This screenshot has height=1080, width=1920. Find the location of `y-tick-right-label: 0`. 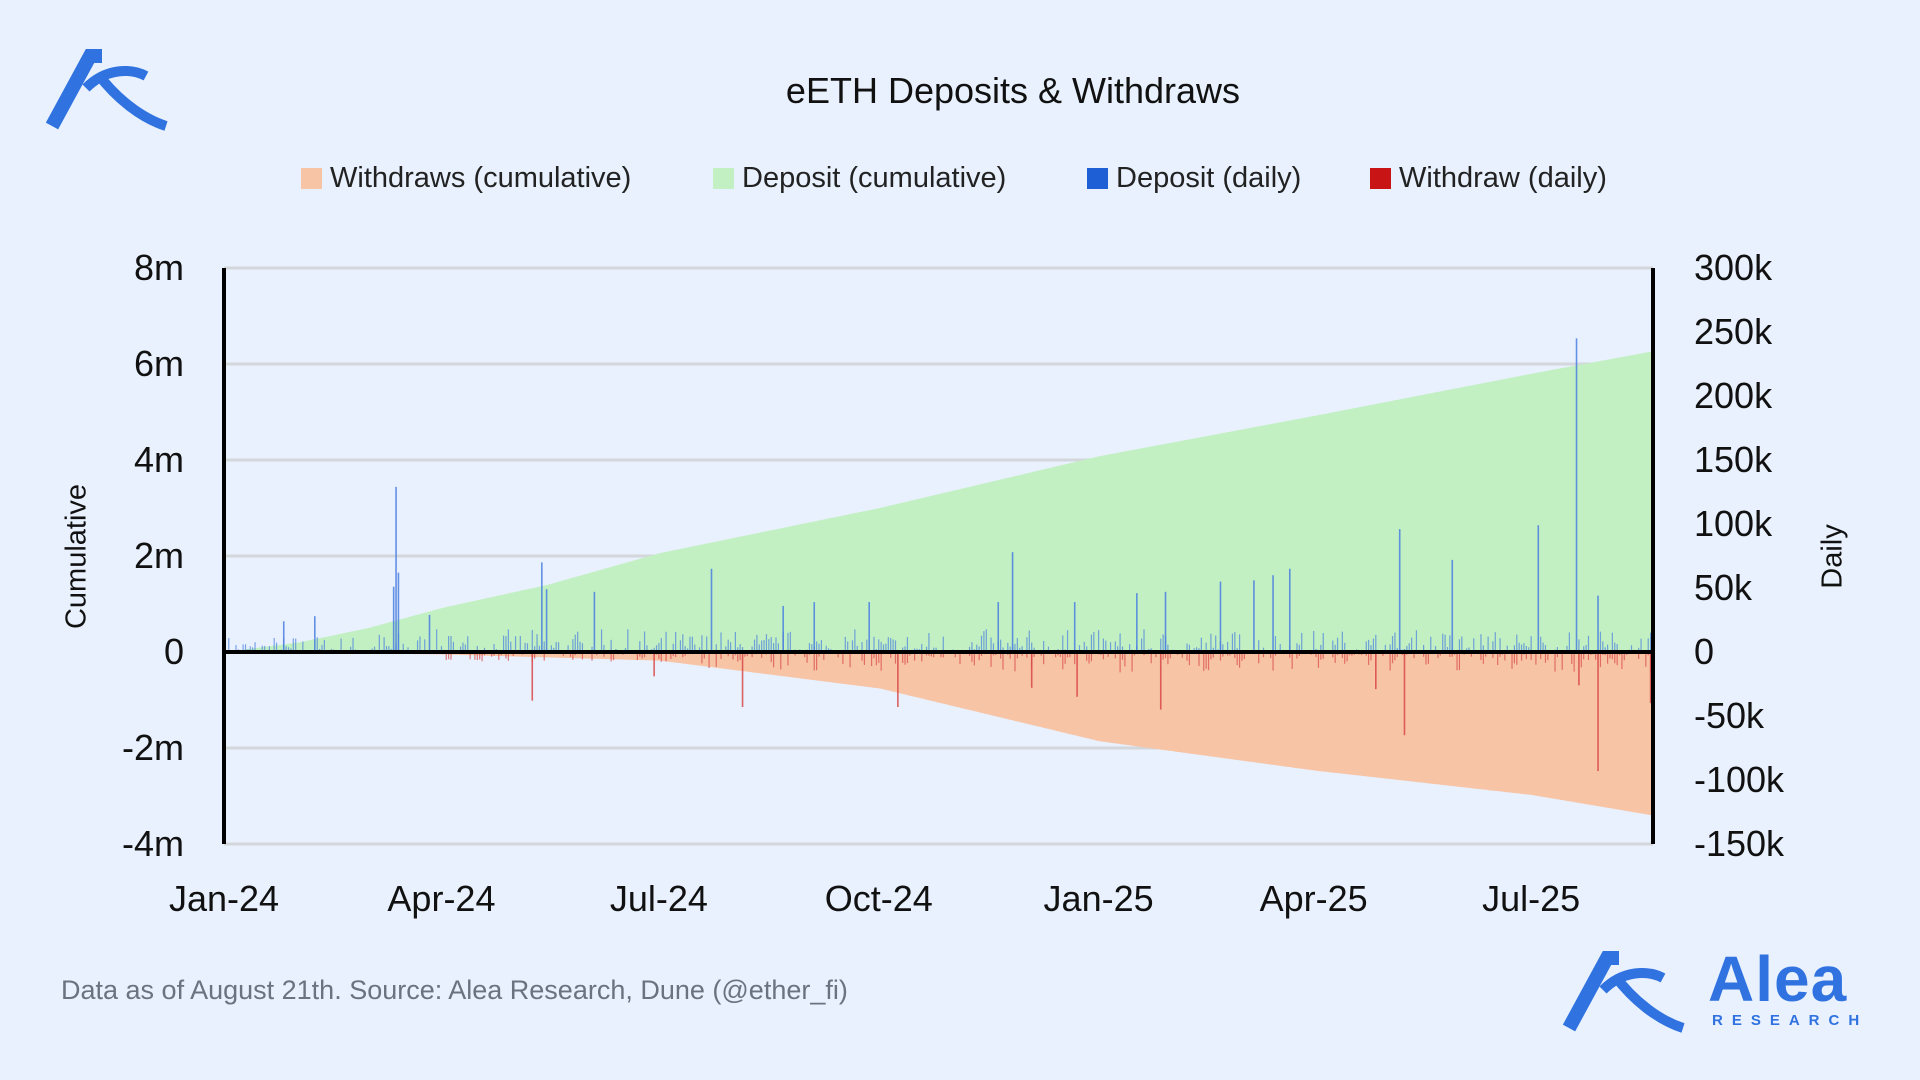

y-tick-right-label: 0 is located at coordinates (1704, 651).